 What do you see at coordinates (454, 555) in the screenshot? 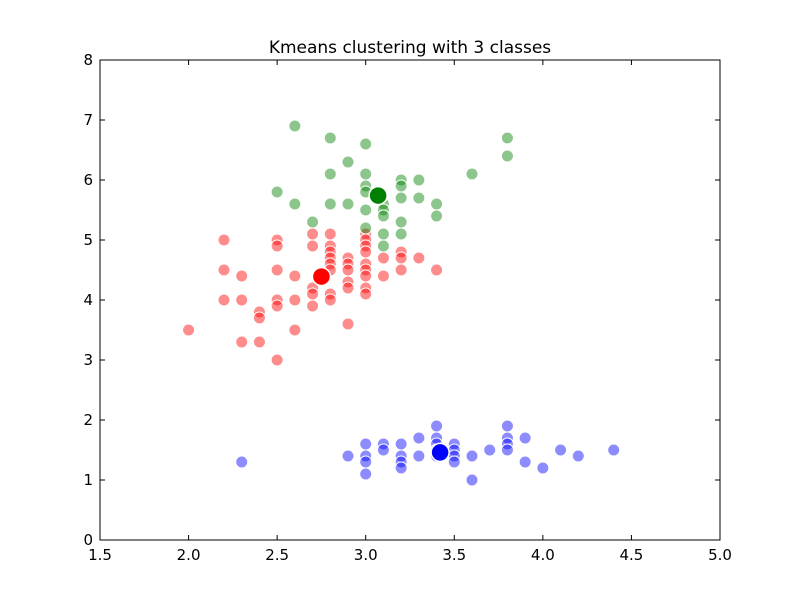
I see `x-tick-label: 3.5` at bounding box center [454, 555].